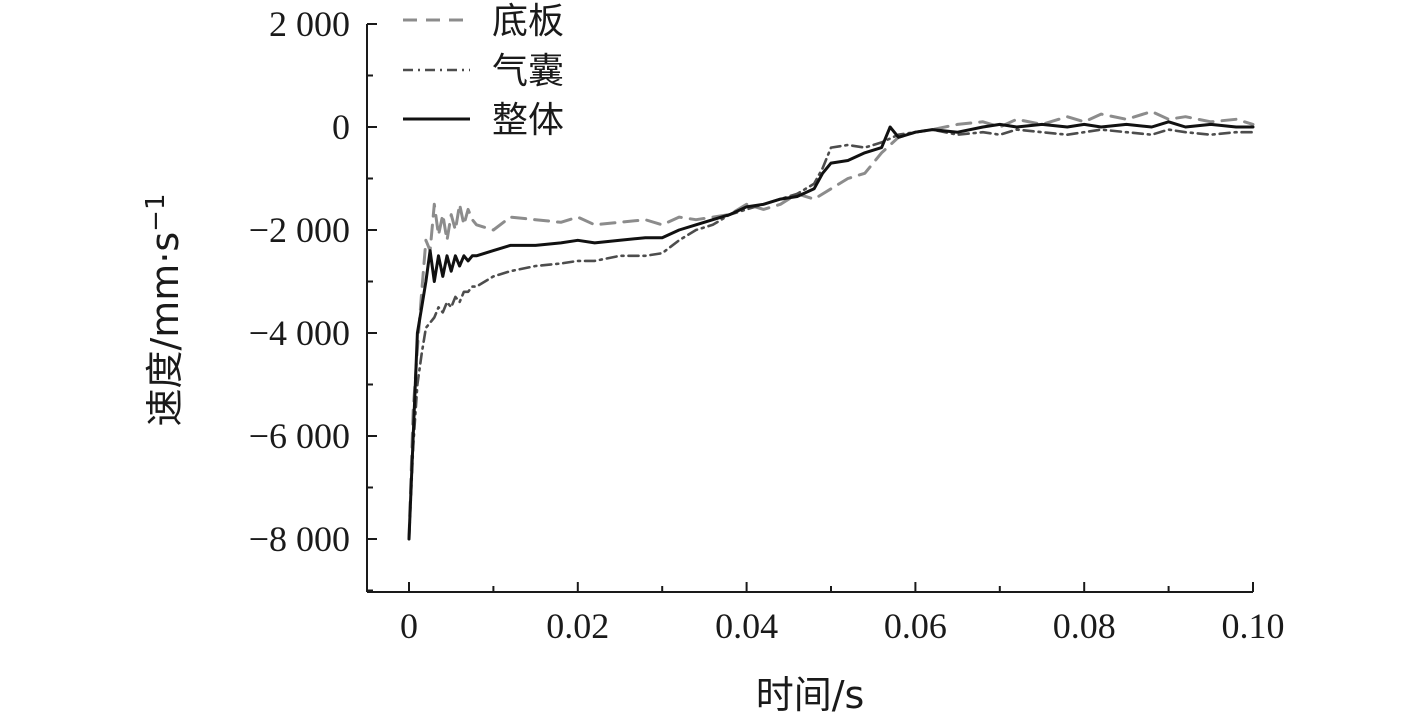 This screenshot has width=1417, height=723. What do you see at coordinates (299, 539) in the screenshot?
I see `y-tick-label: −8 000` at bounding box center [299, 539].